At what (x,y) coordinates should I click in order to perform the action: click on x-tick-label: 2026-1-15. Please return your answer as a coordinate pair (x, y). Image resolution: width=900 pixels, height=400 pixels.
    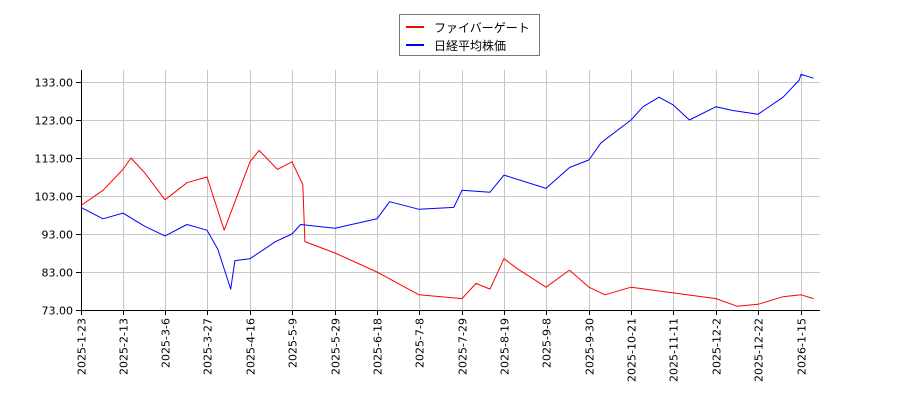
    Looking at the image, I should click on (802, 346).